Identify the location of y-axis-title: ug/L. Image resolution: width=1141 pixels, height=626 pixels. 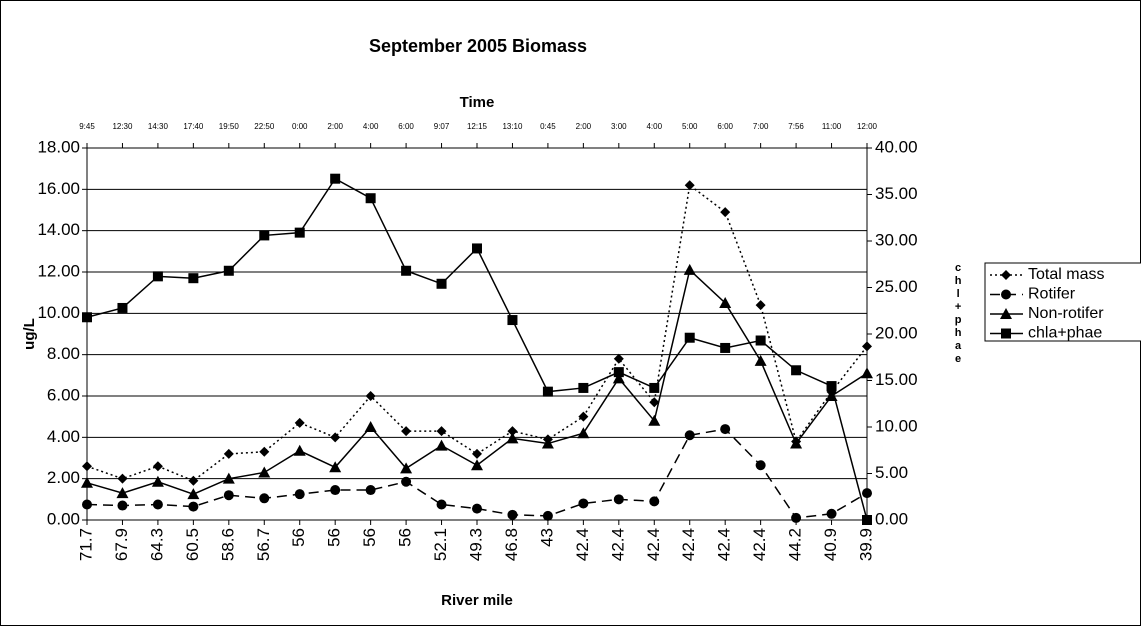
(29, 334).